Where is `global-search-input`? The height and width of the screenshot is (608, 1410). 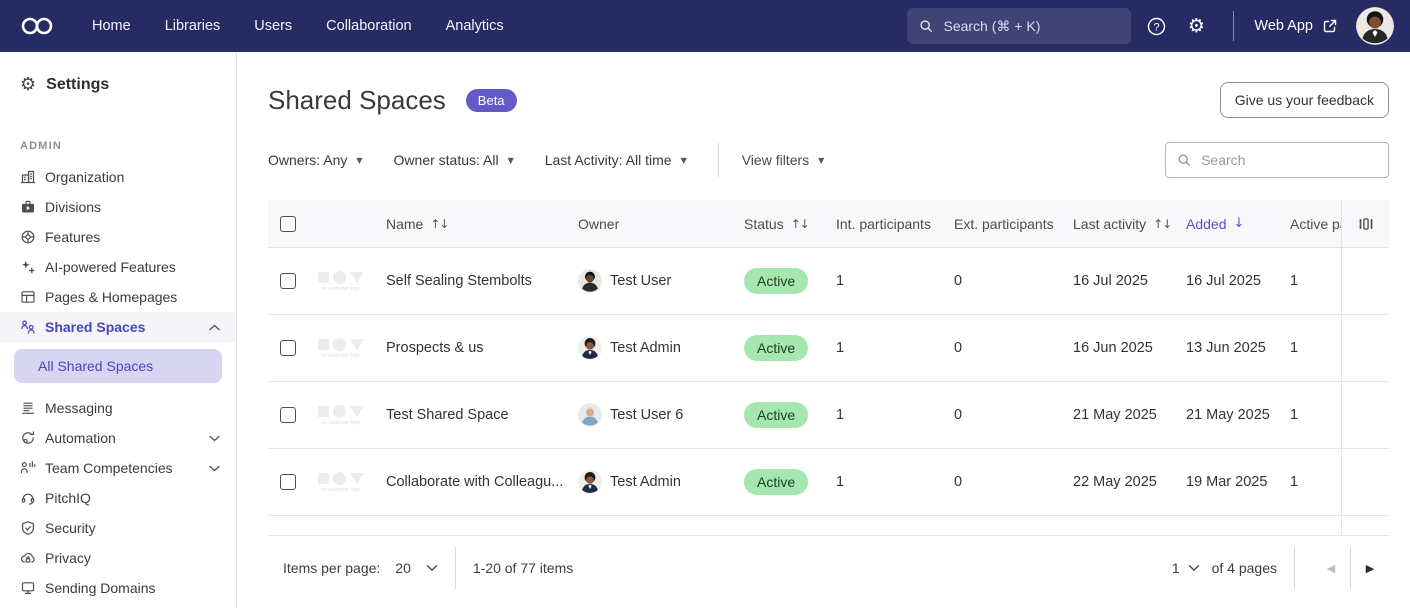 global-search-input is located at coordinates (1031, 26).